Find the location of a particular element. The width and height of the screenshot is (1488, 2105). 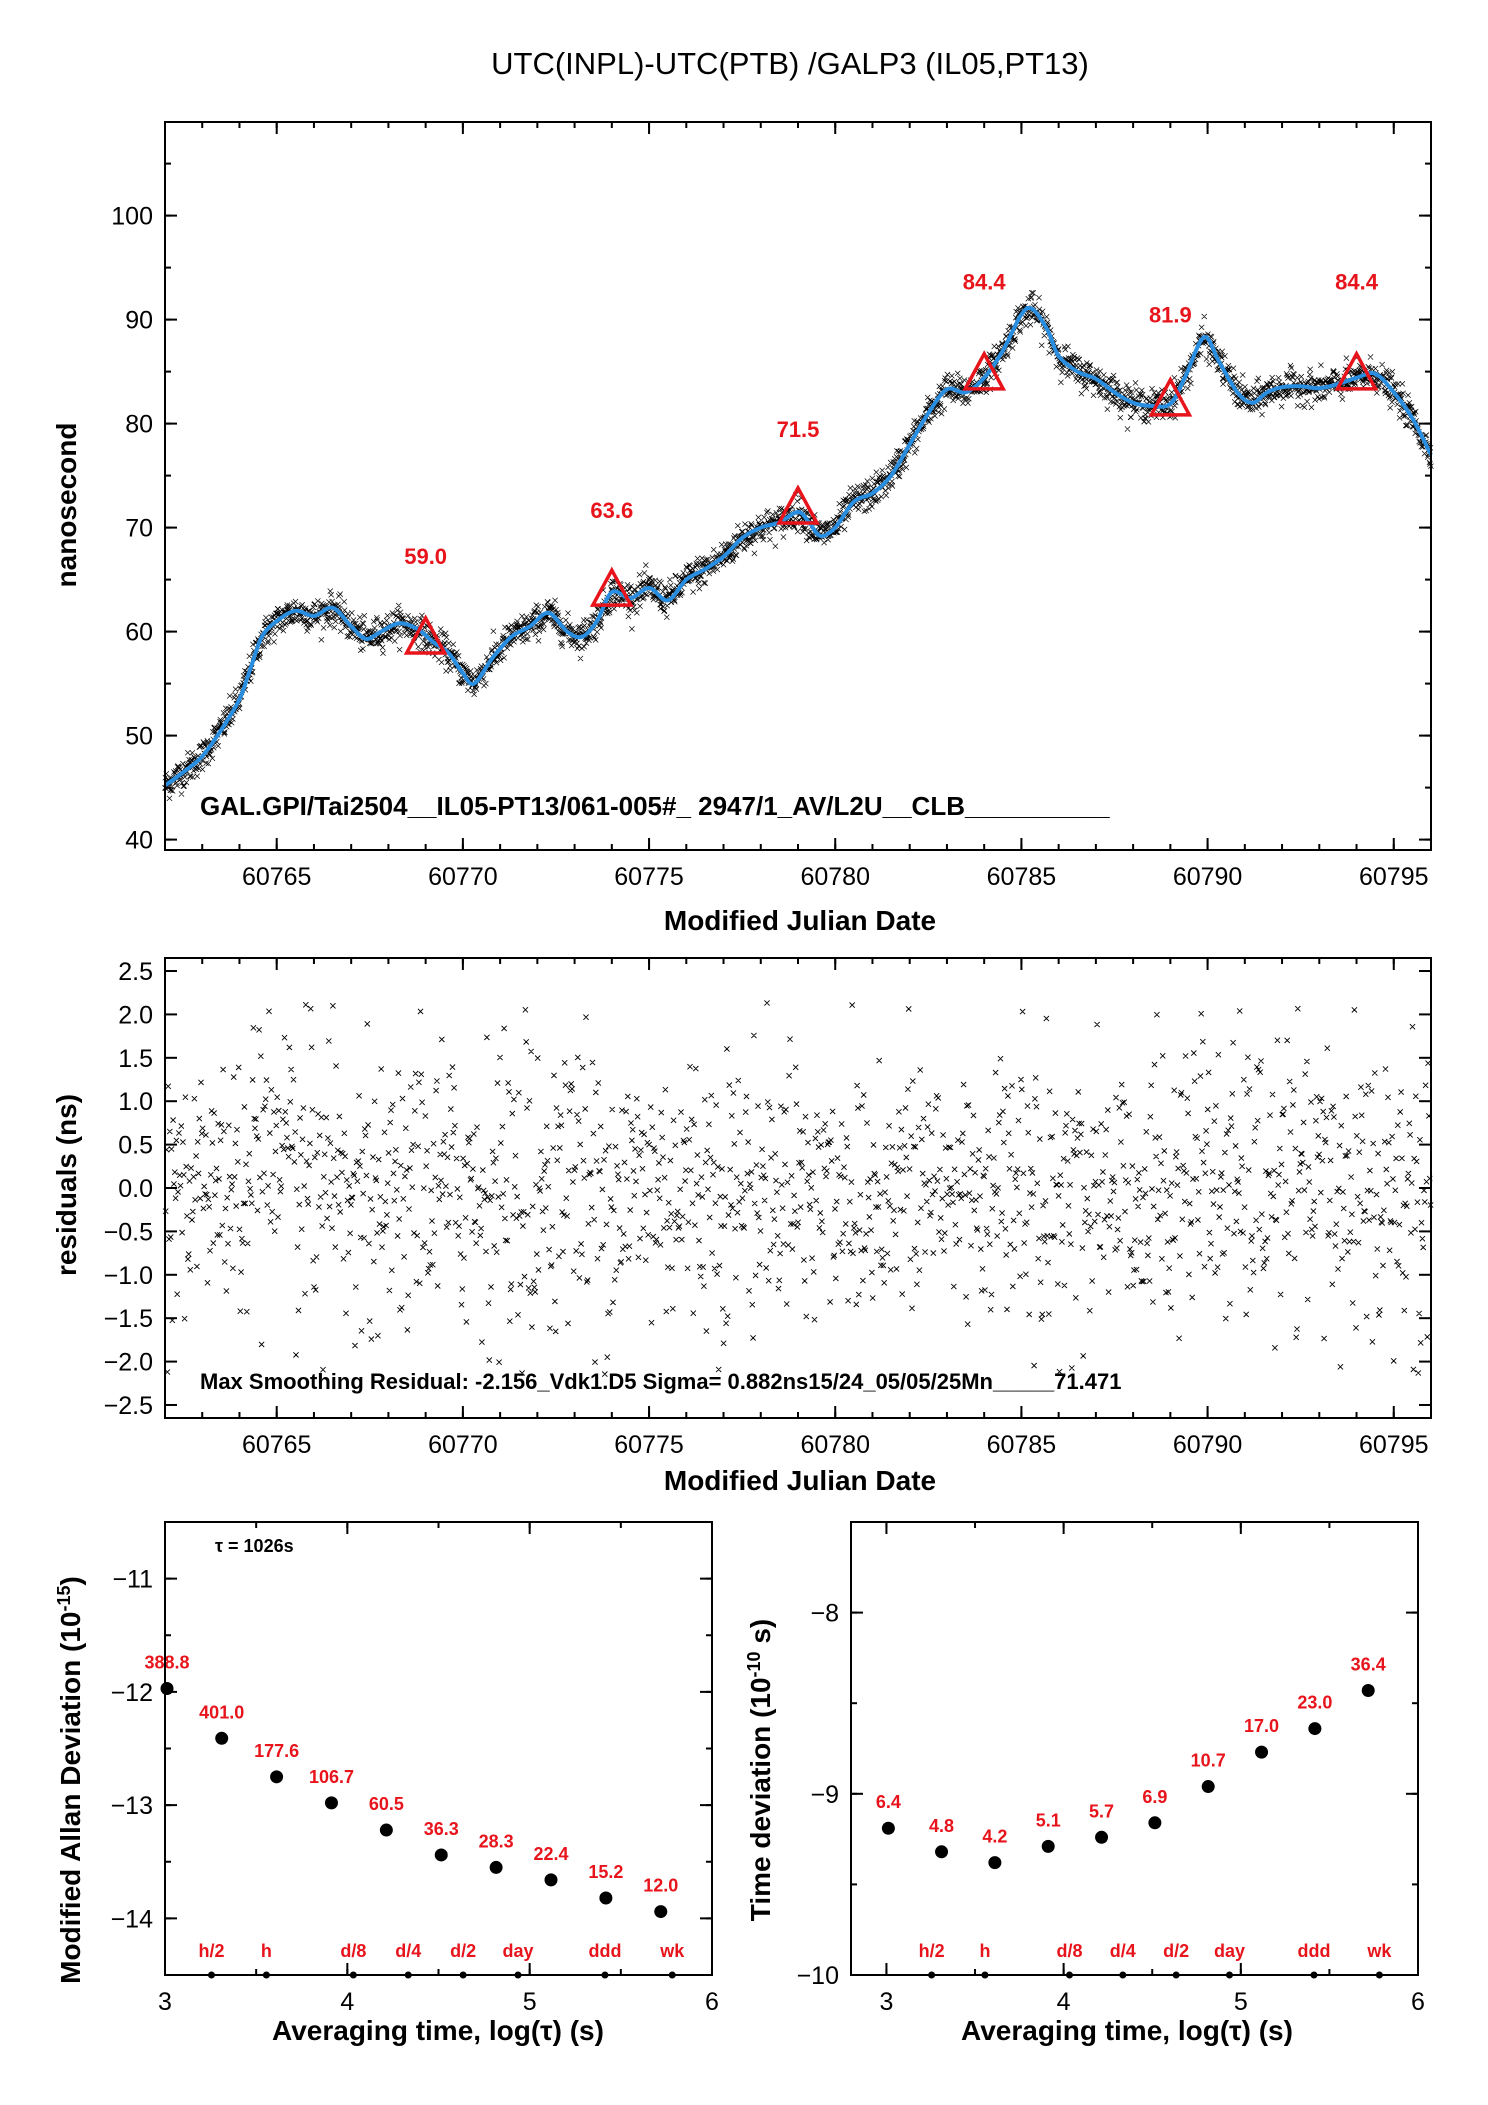

residual-y-tick-label: −1.5 is located at coordinates (128, 1319).